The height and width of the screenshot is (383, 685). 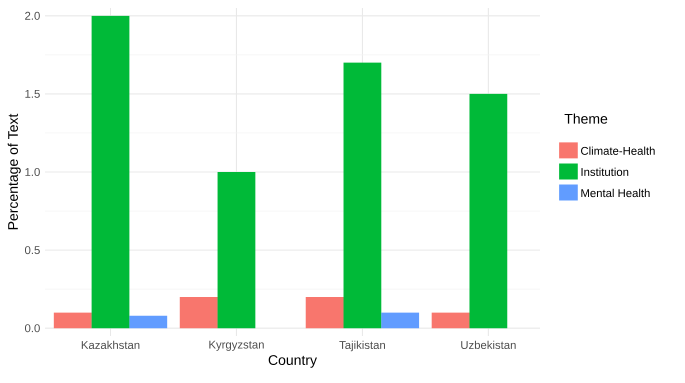 What do you see at coordinates (362, 346) in the screenshot?
I see `x-tick-label: Tajikistan` at bounding box center [362, 346].